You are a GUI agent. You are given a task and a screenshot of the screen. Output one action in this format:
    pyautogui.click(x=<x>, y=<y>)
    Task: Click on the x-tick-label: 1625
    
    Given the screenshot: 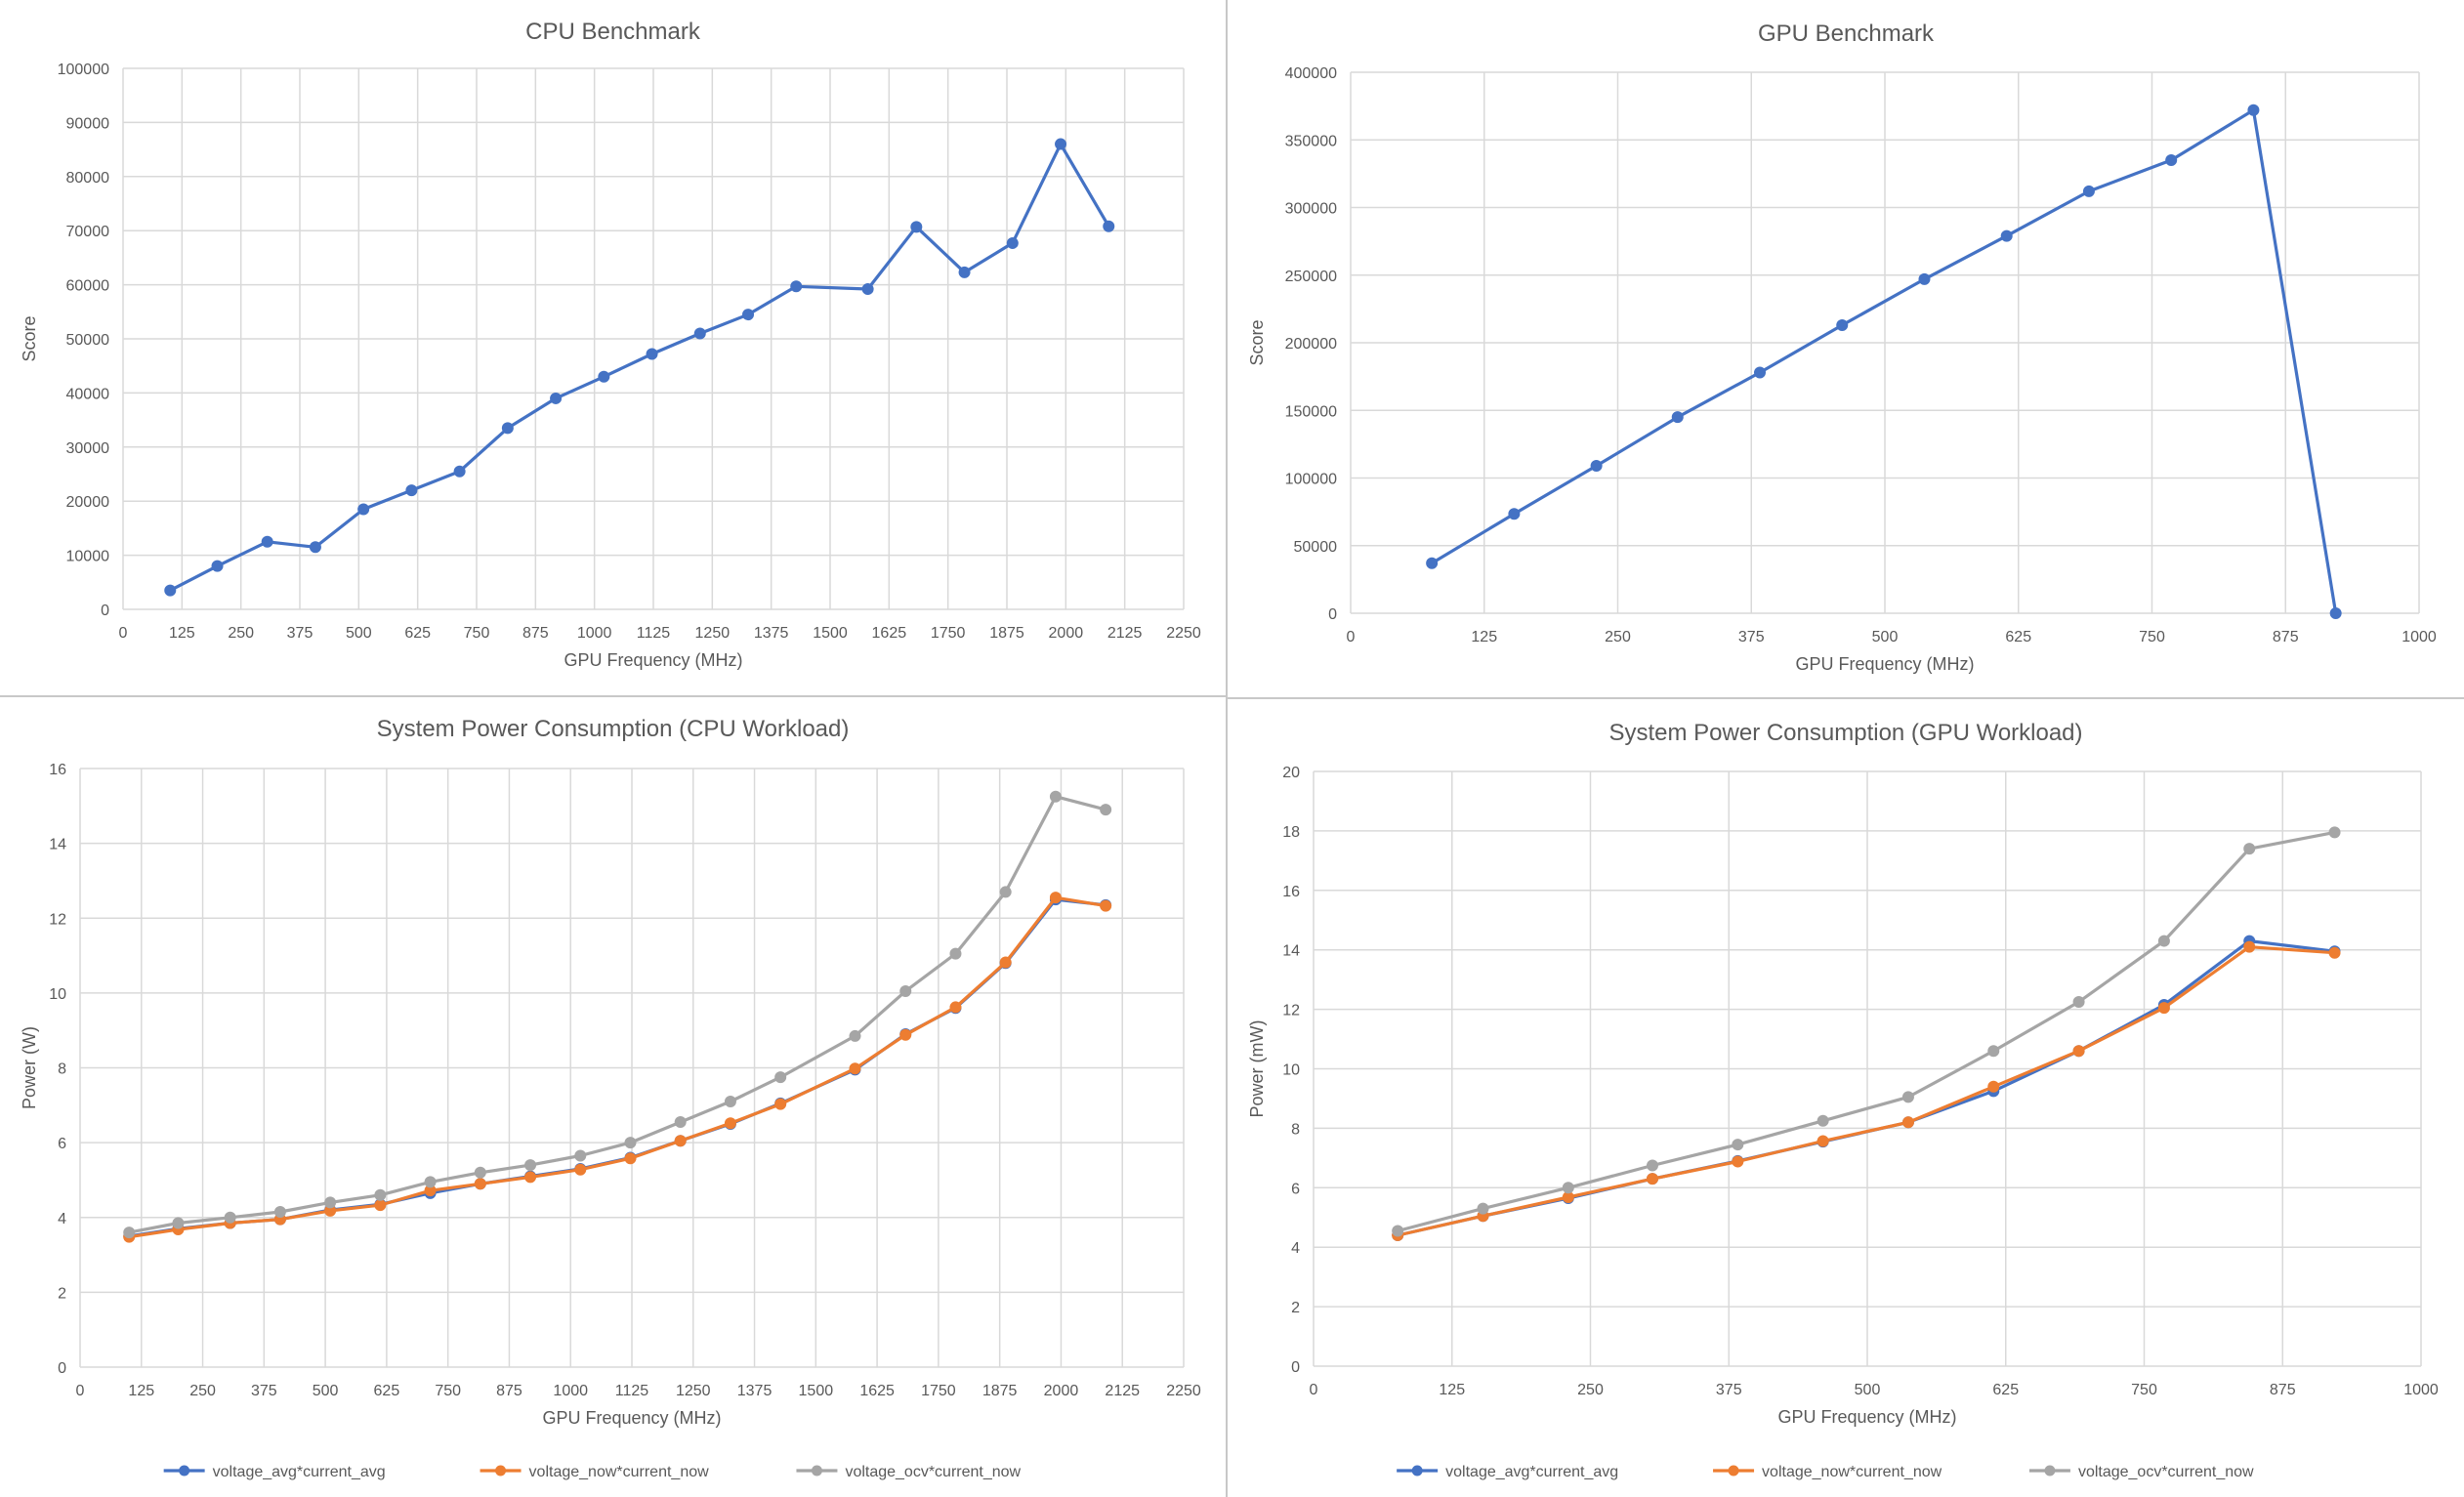 What is the action you would take?
    pyautogui.click(x=877, y=1391)
    